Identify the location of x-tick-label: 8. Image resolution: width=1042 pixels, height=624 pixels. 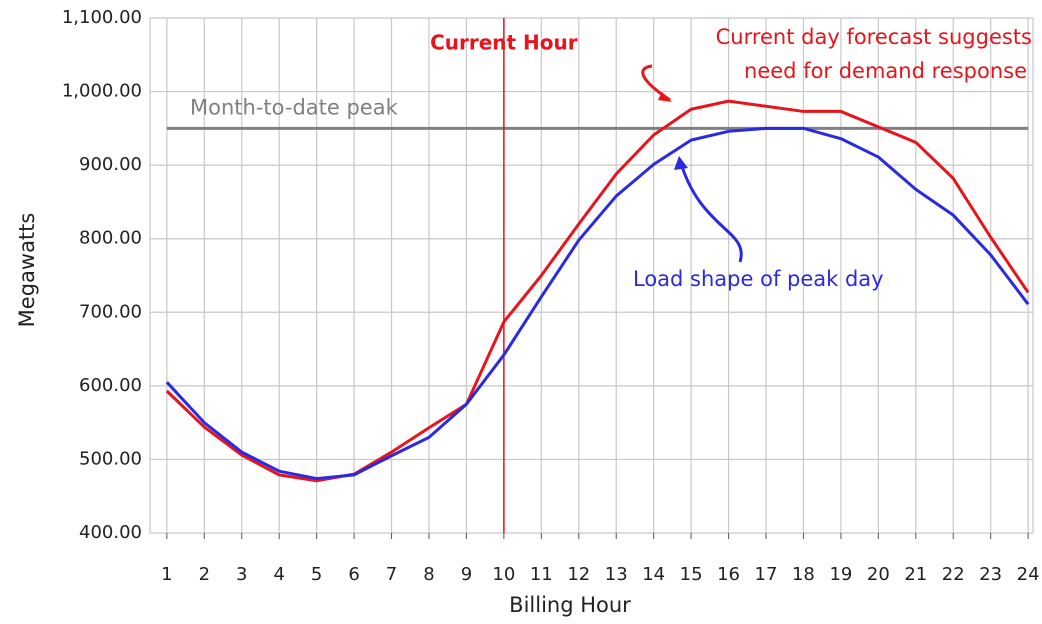
(428, 574).